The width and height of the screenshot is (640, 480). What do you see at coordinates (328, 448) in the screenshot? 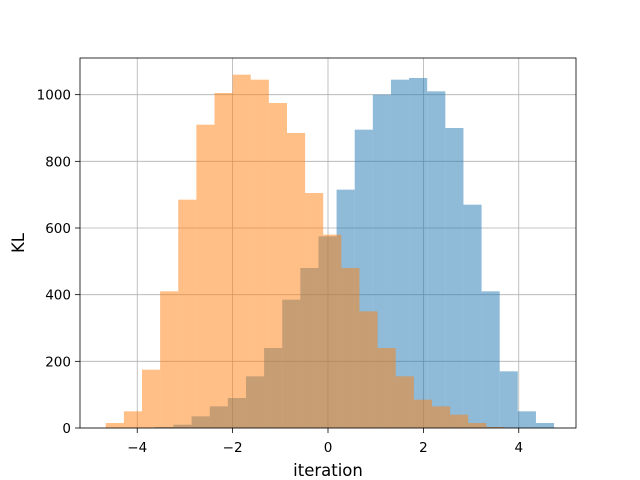
I see `x-tick-label: 0` at bounding box center [328, 448].